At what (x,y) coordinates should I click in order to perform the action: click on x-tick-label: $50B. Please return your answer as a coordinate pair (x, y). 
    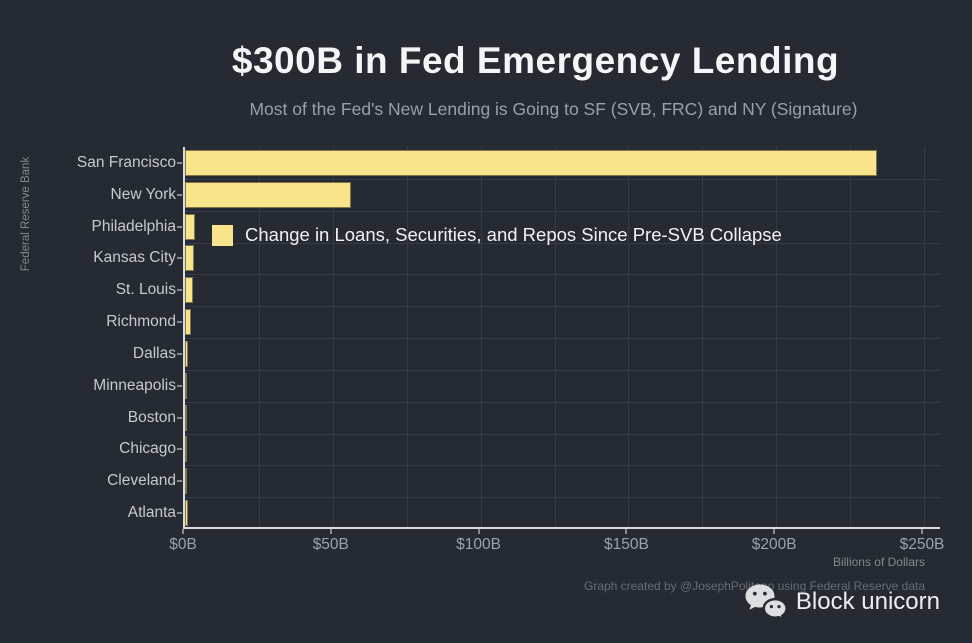
    Looking at the image, I should click on (330, 544).